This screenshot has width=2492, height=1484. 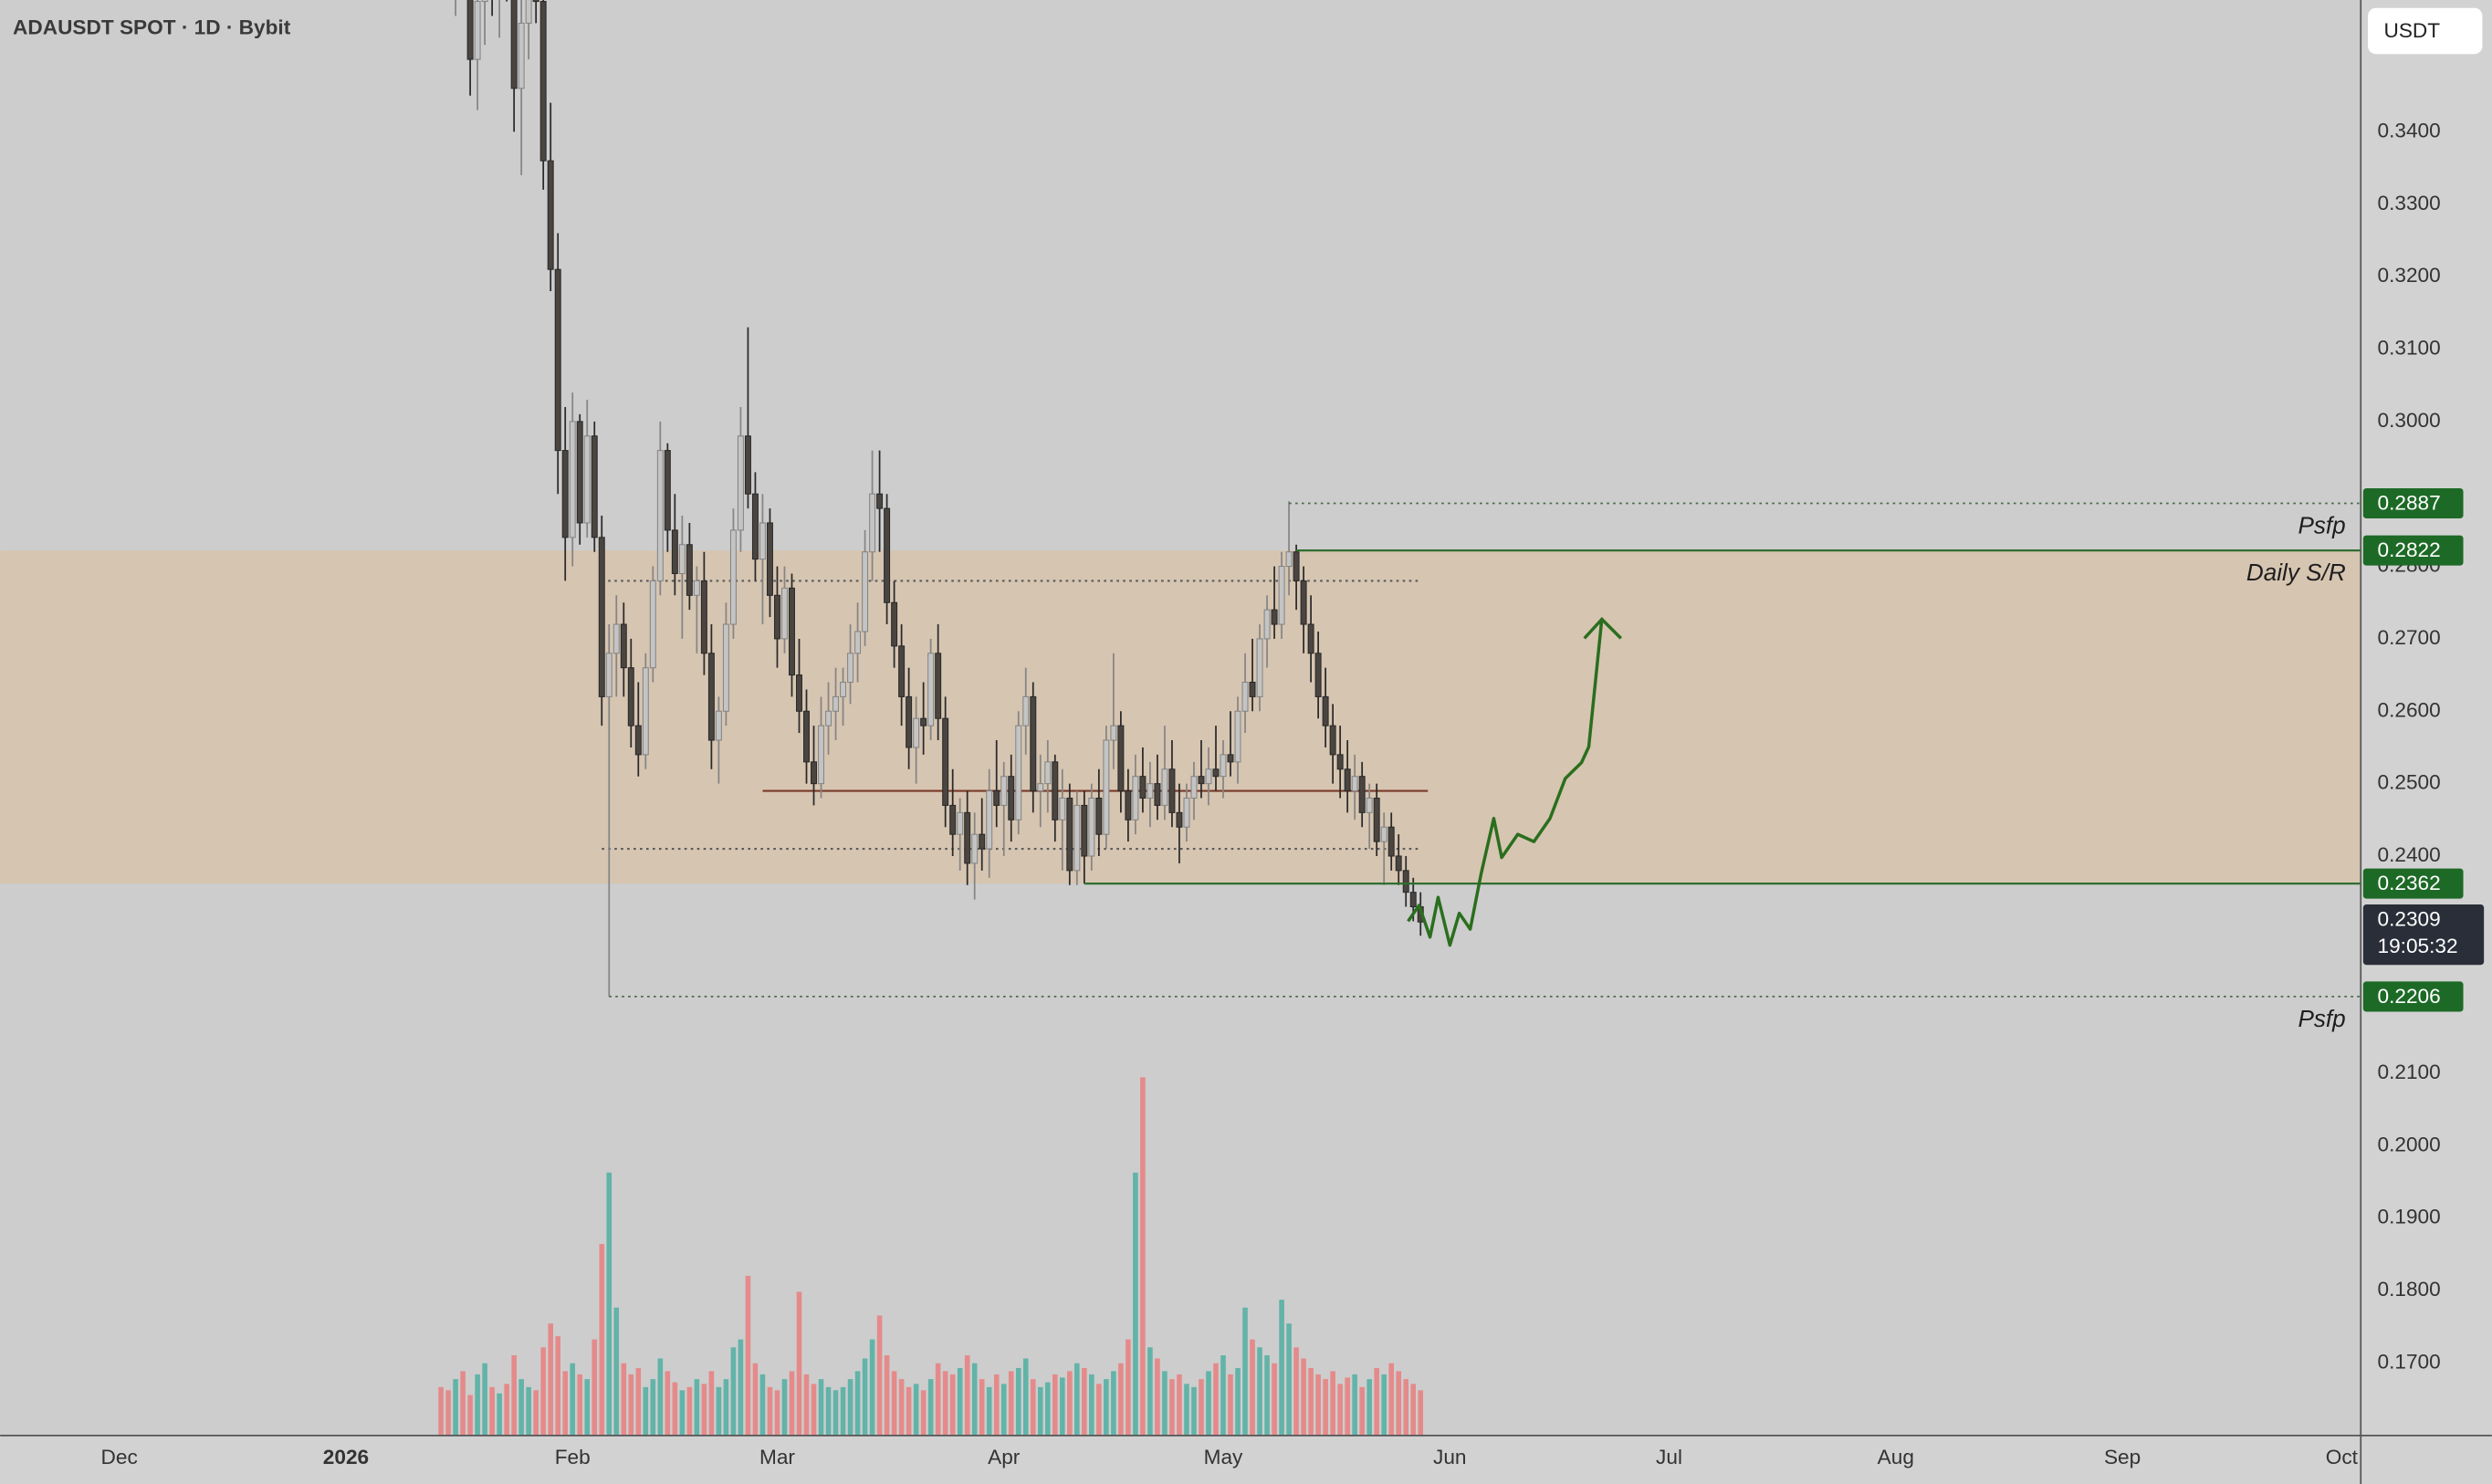 I want to click on x-tick-label: Sep, so click(x=2122, y=1457).